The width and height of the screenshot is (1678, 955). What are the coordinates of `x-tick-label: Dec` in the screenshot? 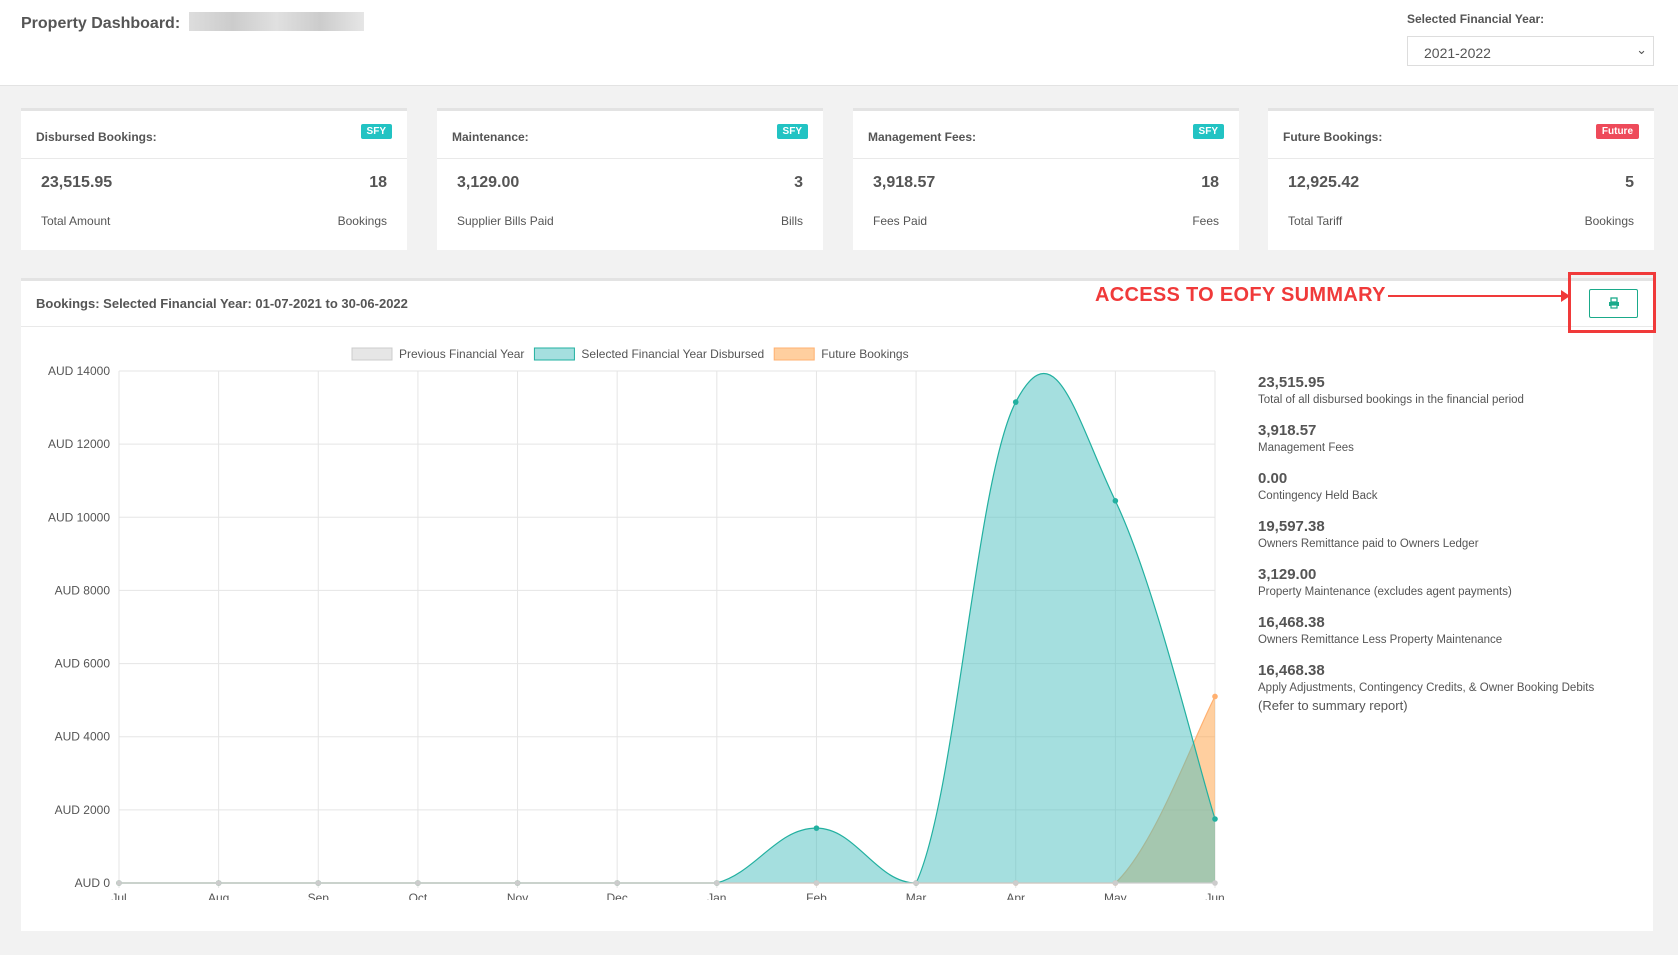 It's located at (617, 895).